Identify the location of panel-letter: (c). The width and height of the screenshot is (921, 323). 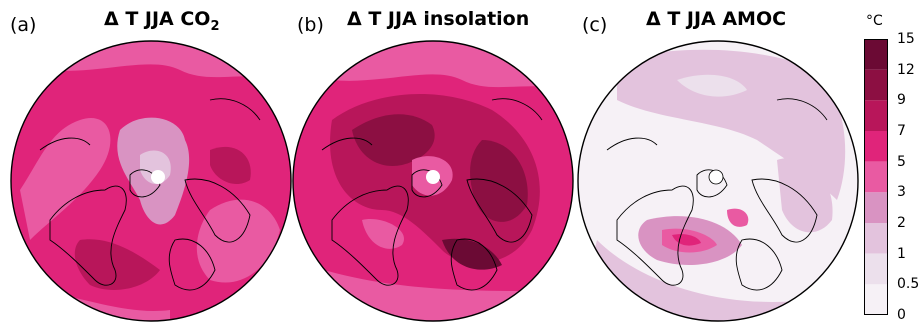
(595, 25).